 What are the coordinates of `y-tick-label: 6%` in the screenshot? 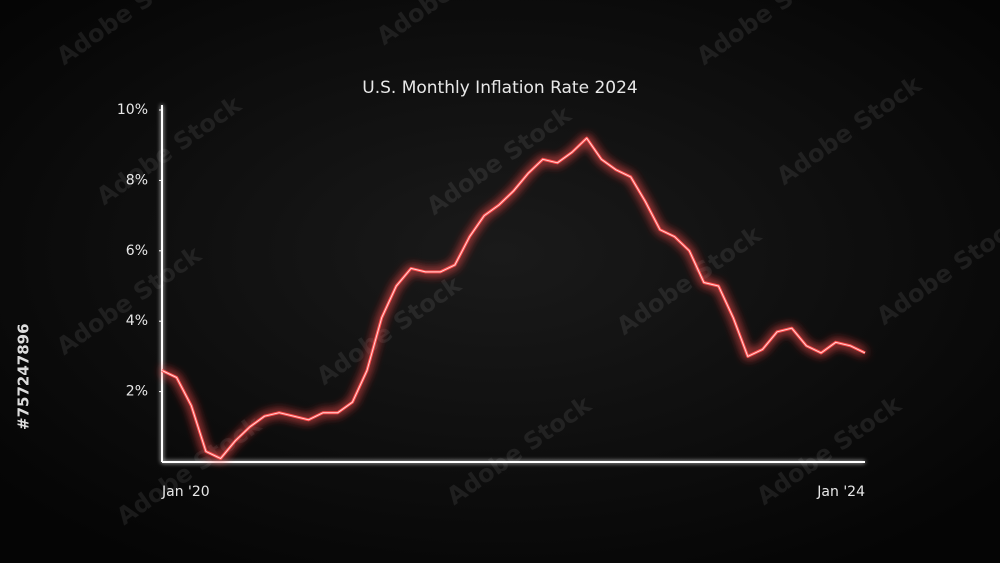 It's located at (137, 251).